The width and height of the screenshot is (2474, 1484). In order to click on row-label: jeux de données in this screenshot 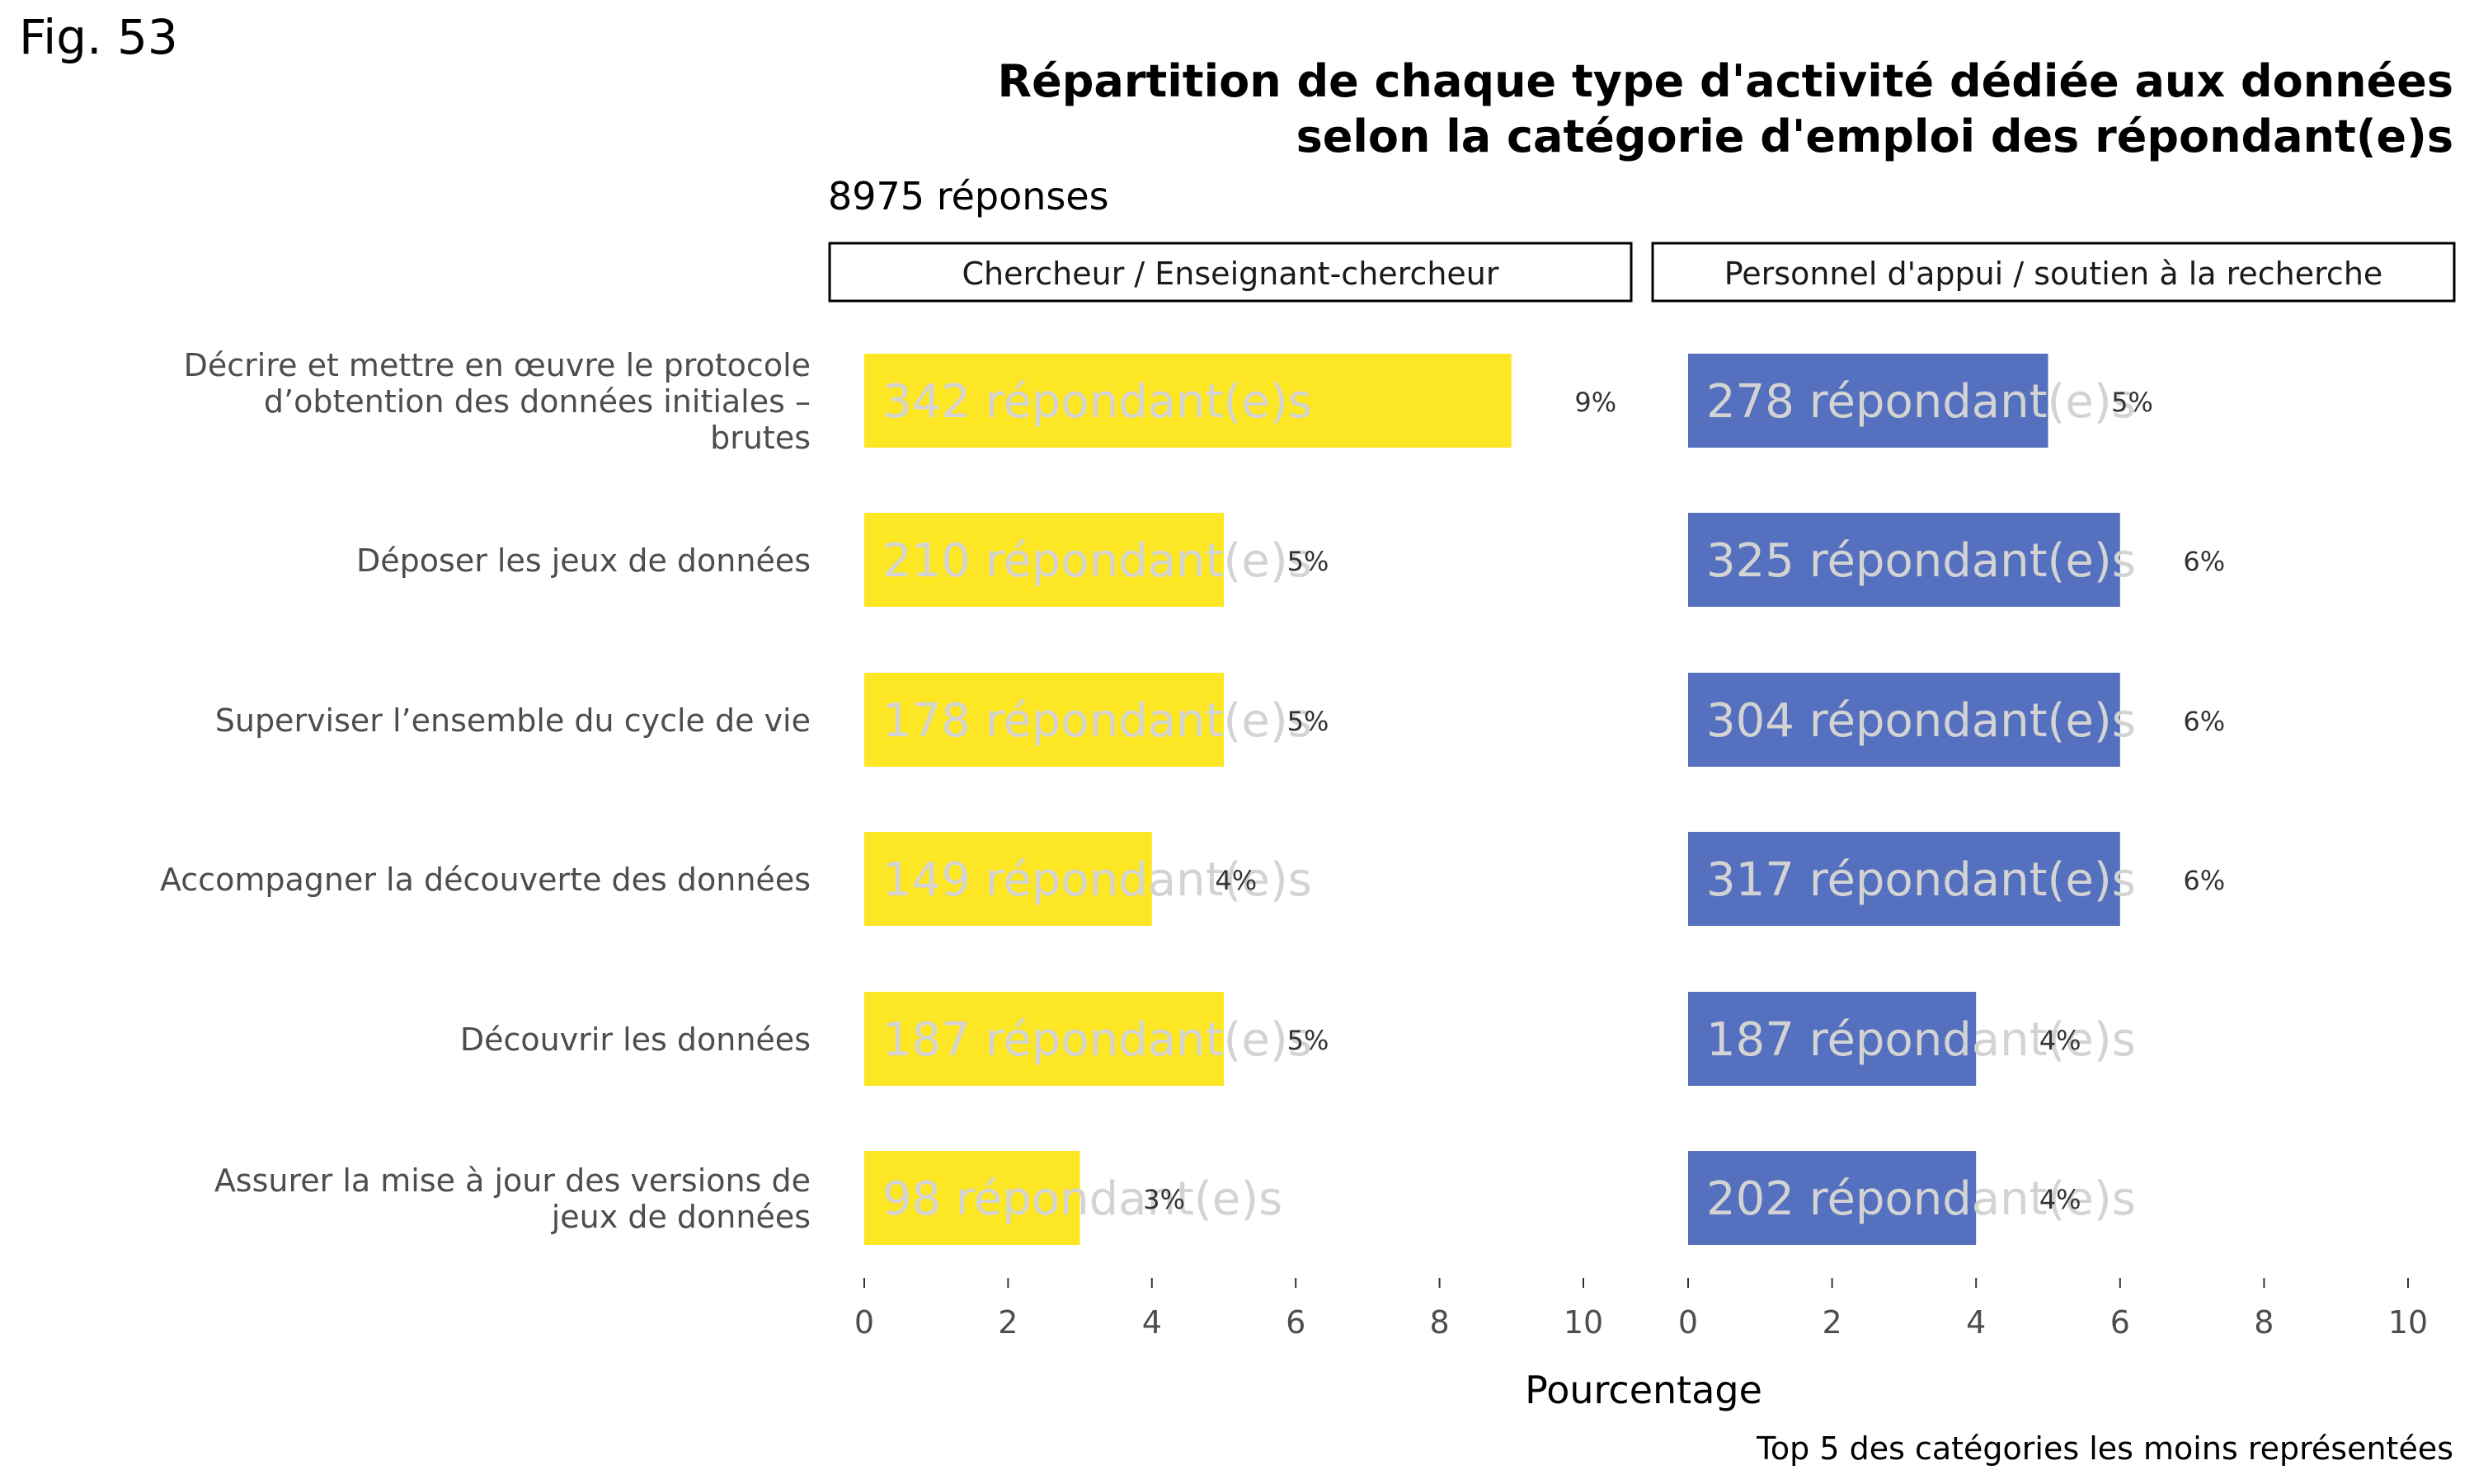, I will do `click(681, 1217)`.